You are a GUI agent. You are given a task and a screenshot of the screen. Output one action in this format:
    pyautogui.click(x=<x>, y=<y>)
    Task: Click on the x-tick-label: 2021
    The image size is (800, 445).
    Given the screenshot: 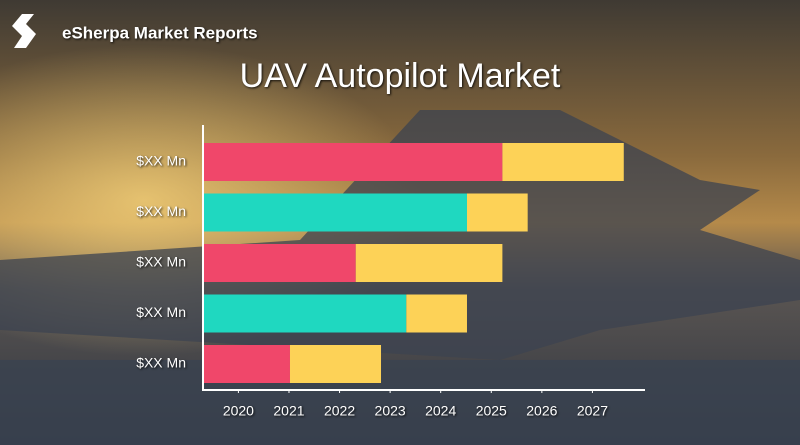 What is the action you would take?
    pyautogui.click(x=288, y=411)
    